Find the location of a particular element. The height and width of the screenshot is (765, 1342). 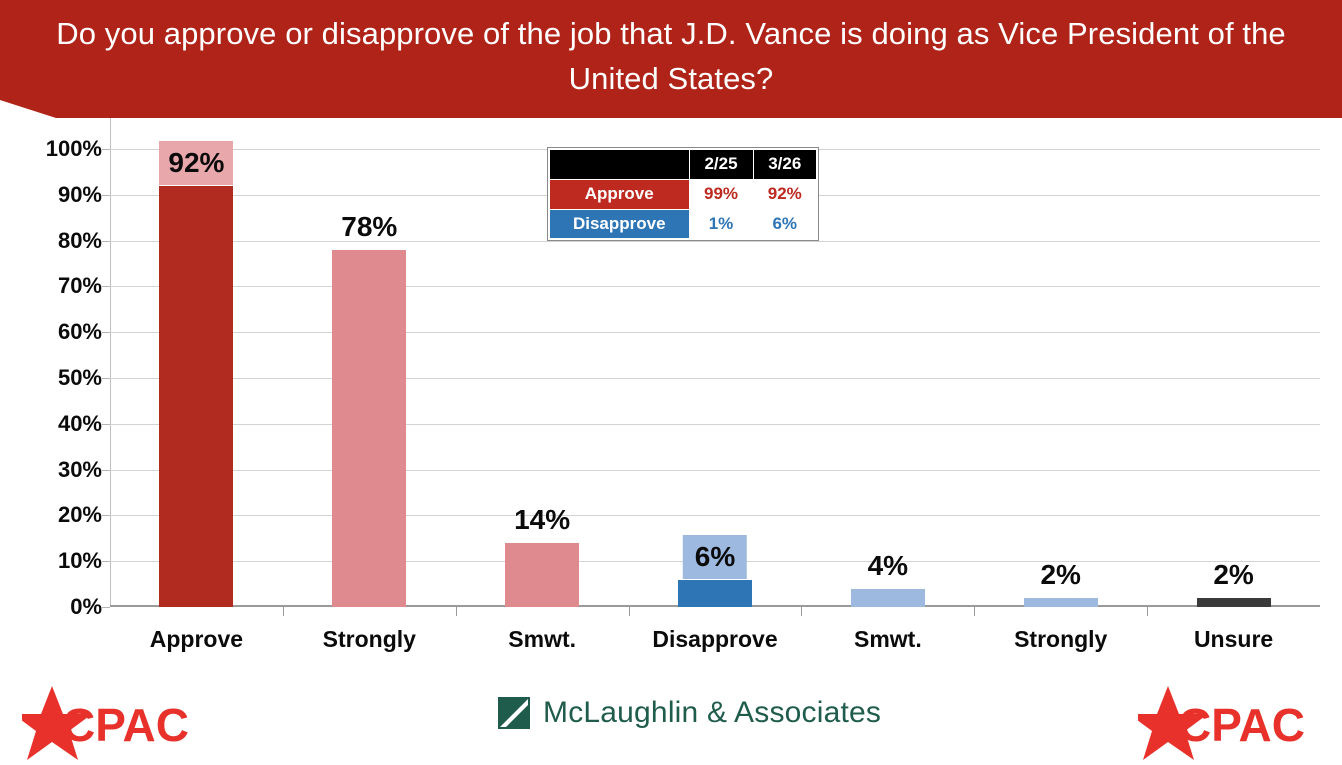

mclaughlin-mark-icon is located at coordinates (514, 713).